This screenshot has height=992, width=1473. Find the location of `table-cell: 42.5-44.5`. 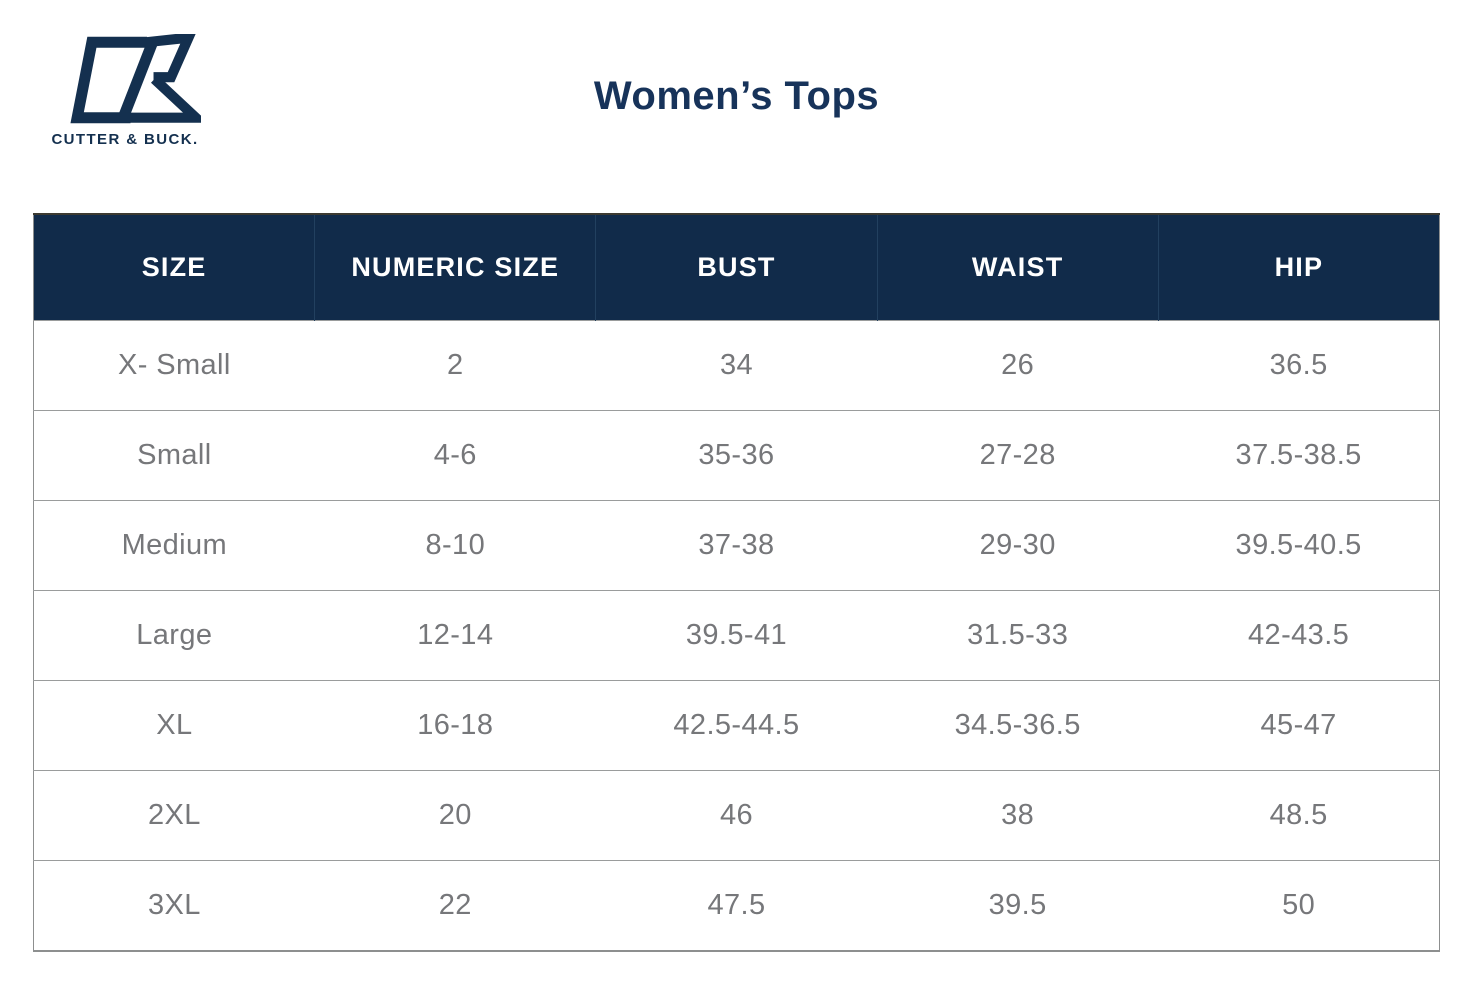

table-cell: 42.5-44.5 is located at coordinates (736, 725).